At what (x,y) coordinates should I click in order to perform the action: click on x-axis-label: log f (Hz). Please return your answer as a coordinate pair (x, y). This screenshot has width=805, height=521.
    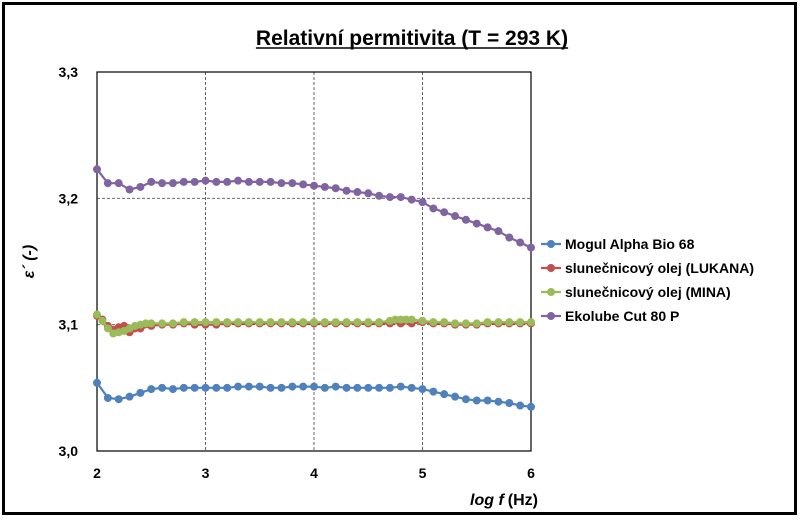
    Looking at the image, I should click on (504, 500).